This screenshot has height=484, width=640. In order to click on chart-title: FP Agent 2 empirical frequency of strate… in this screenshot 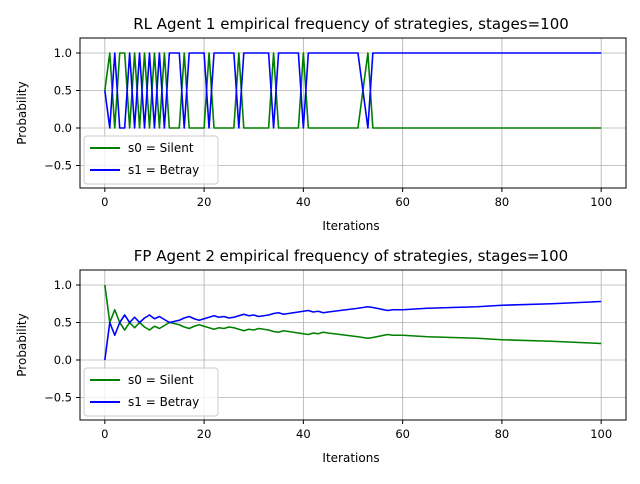, I will do `click(351, 256)`.